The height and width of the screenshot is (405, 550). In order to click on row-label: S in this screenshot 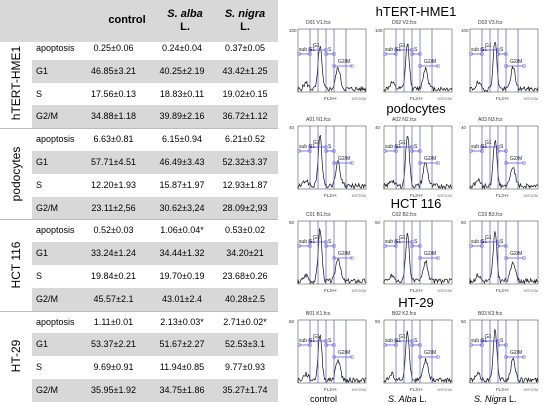, I will do `click(39, 367)`.